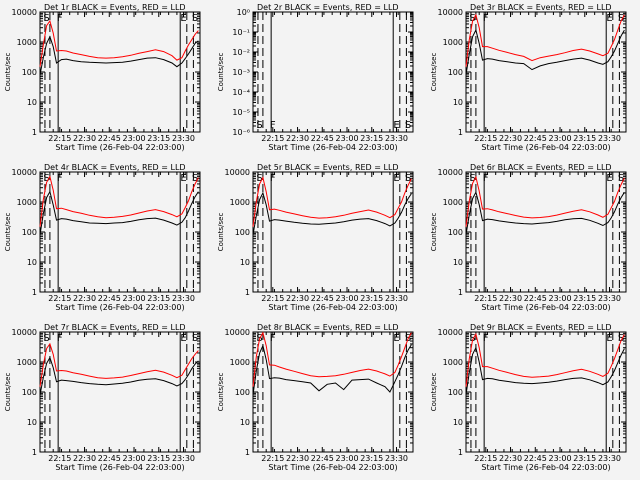  Describe the element at coordinates (541, 7) in the screenshot. I see `panel-title: Det 3r BLACK = Events, RED = LLD` at that location.